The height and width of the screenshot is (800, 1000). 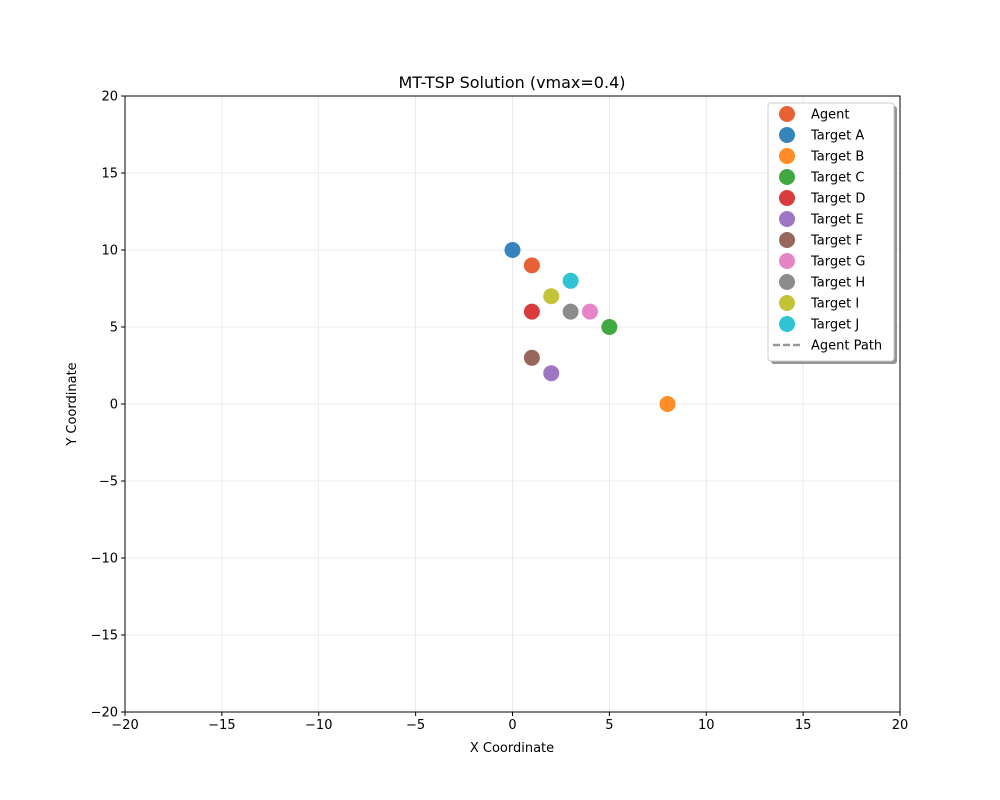 What do you see at coordinates (590, 311) in the screenshot?
I see `target-g-point` at bounding box center [590, 311].